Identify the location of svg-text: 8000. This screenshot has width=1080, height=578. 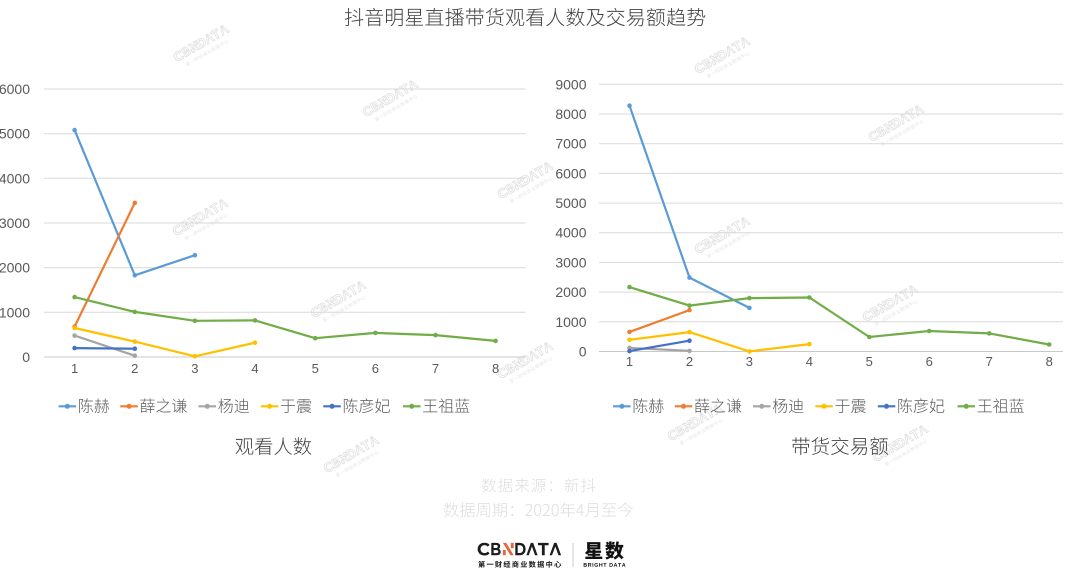
(570, 114).